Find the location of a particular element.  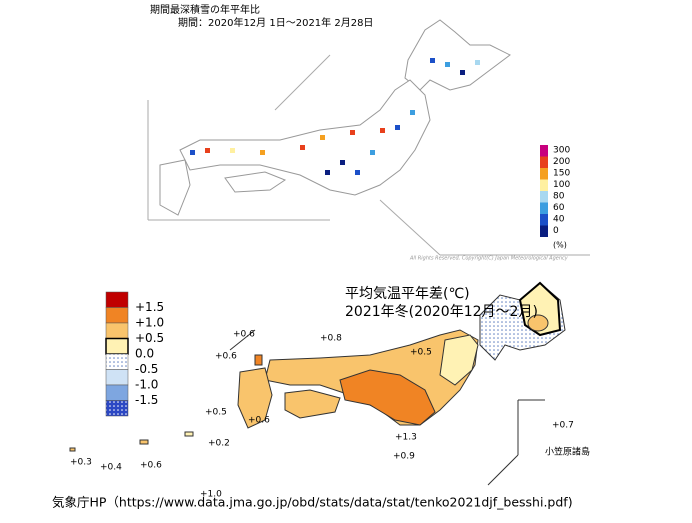

legend-label: +1.0 is located at coordinates (149, 323).